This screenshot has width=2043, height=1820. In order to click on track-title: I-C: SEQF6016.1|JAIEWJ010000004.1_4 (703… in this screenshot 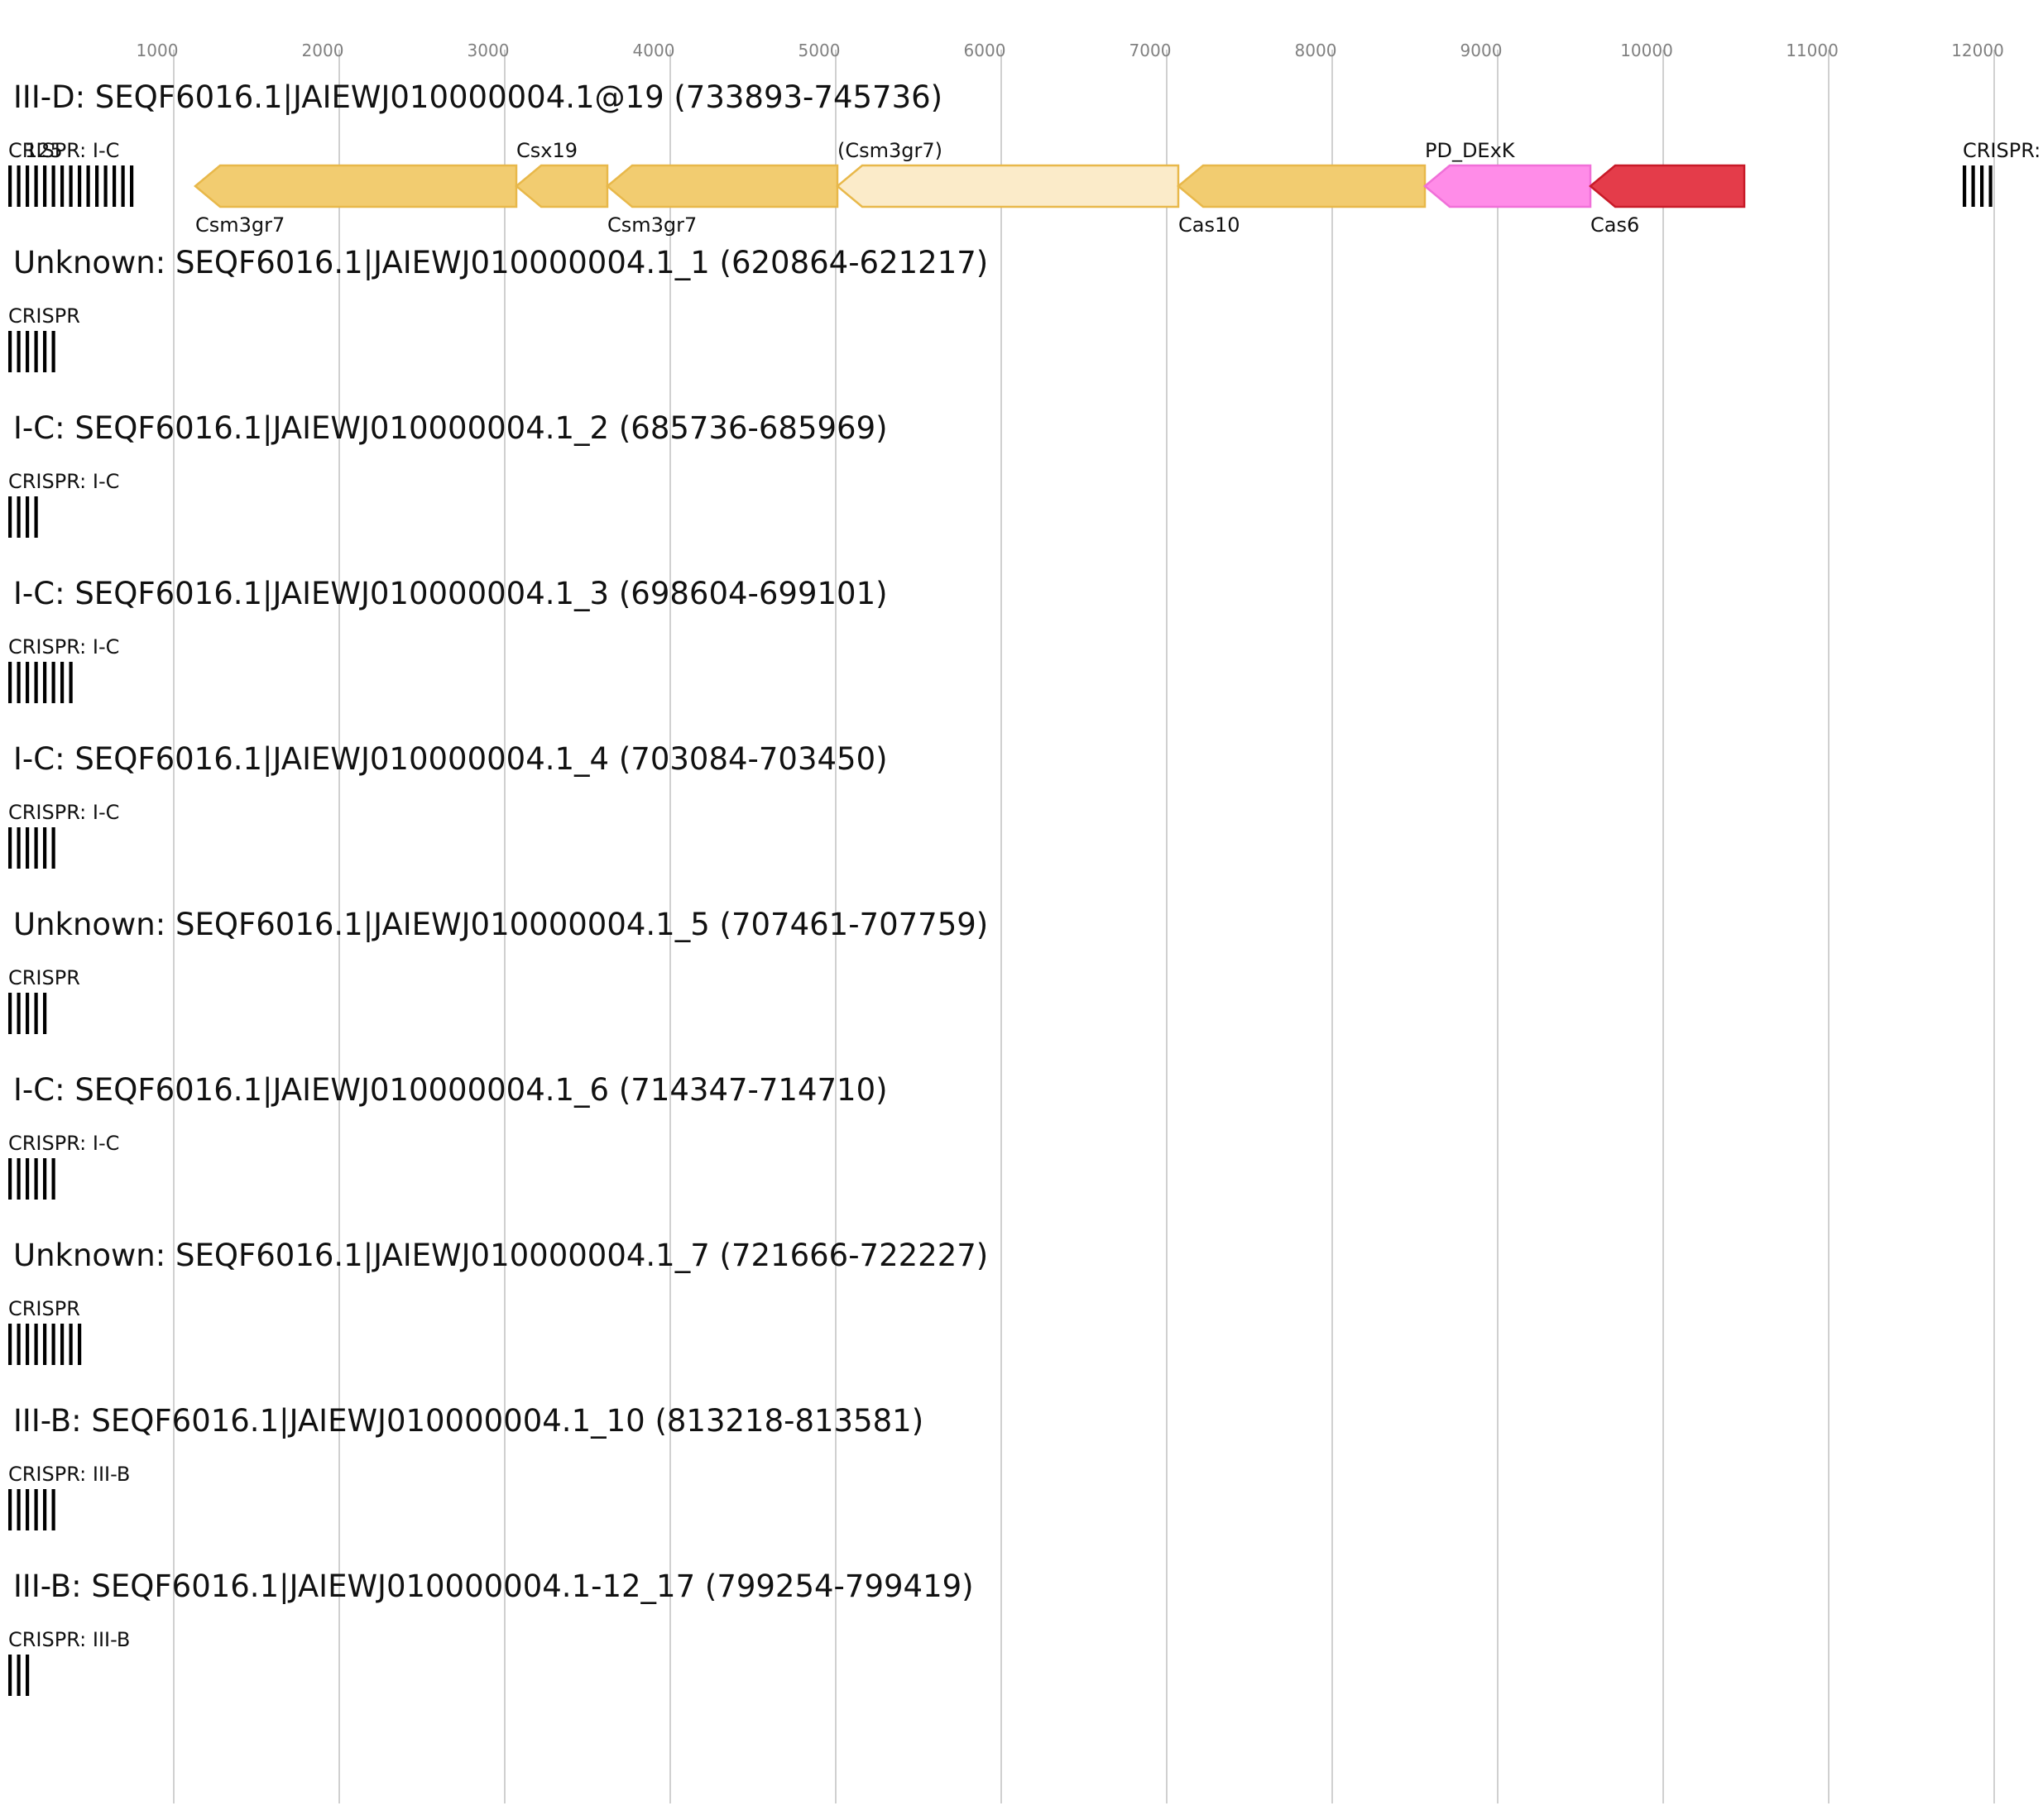, I will do `click(450, 759)`.